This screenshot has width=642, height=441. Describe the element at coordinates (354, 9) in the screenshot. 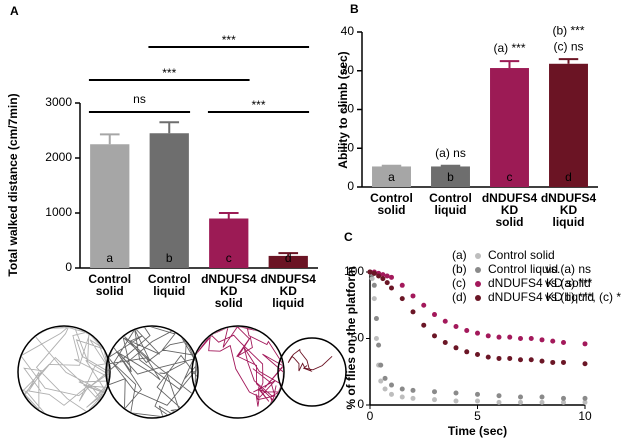

I see `panel-label: B` at that location.